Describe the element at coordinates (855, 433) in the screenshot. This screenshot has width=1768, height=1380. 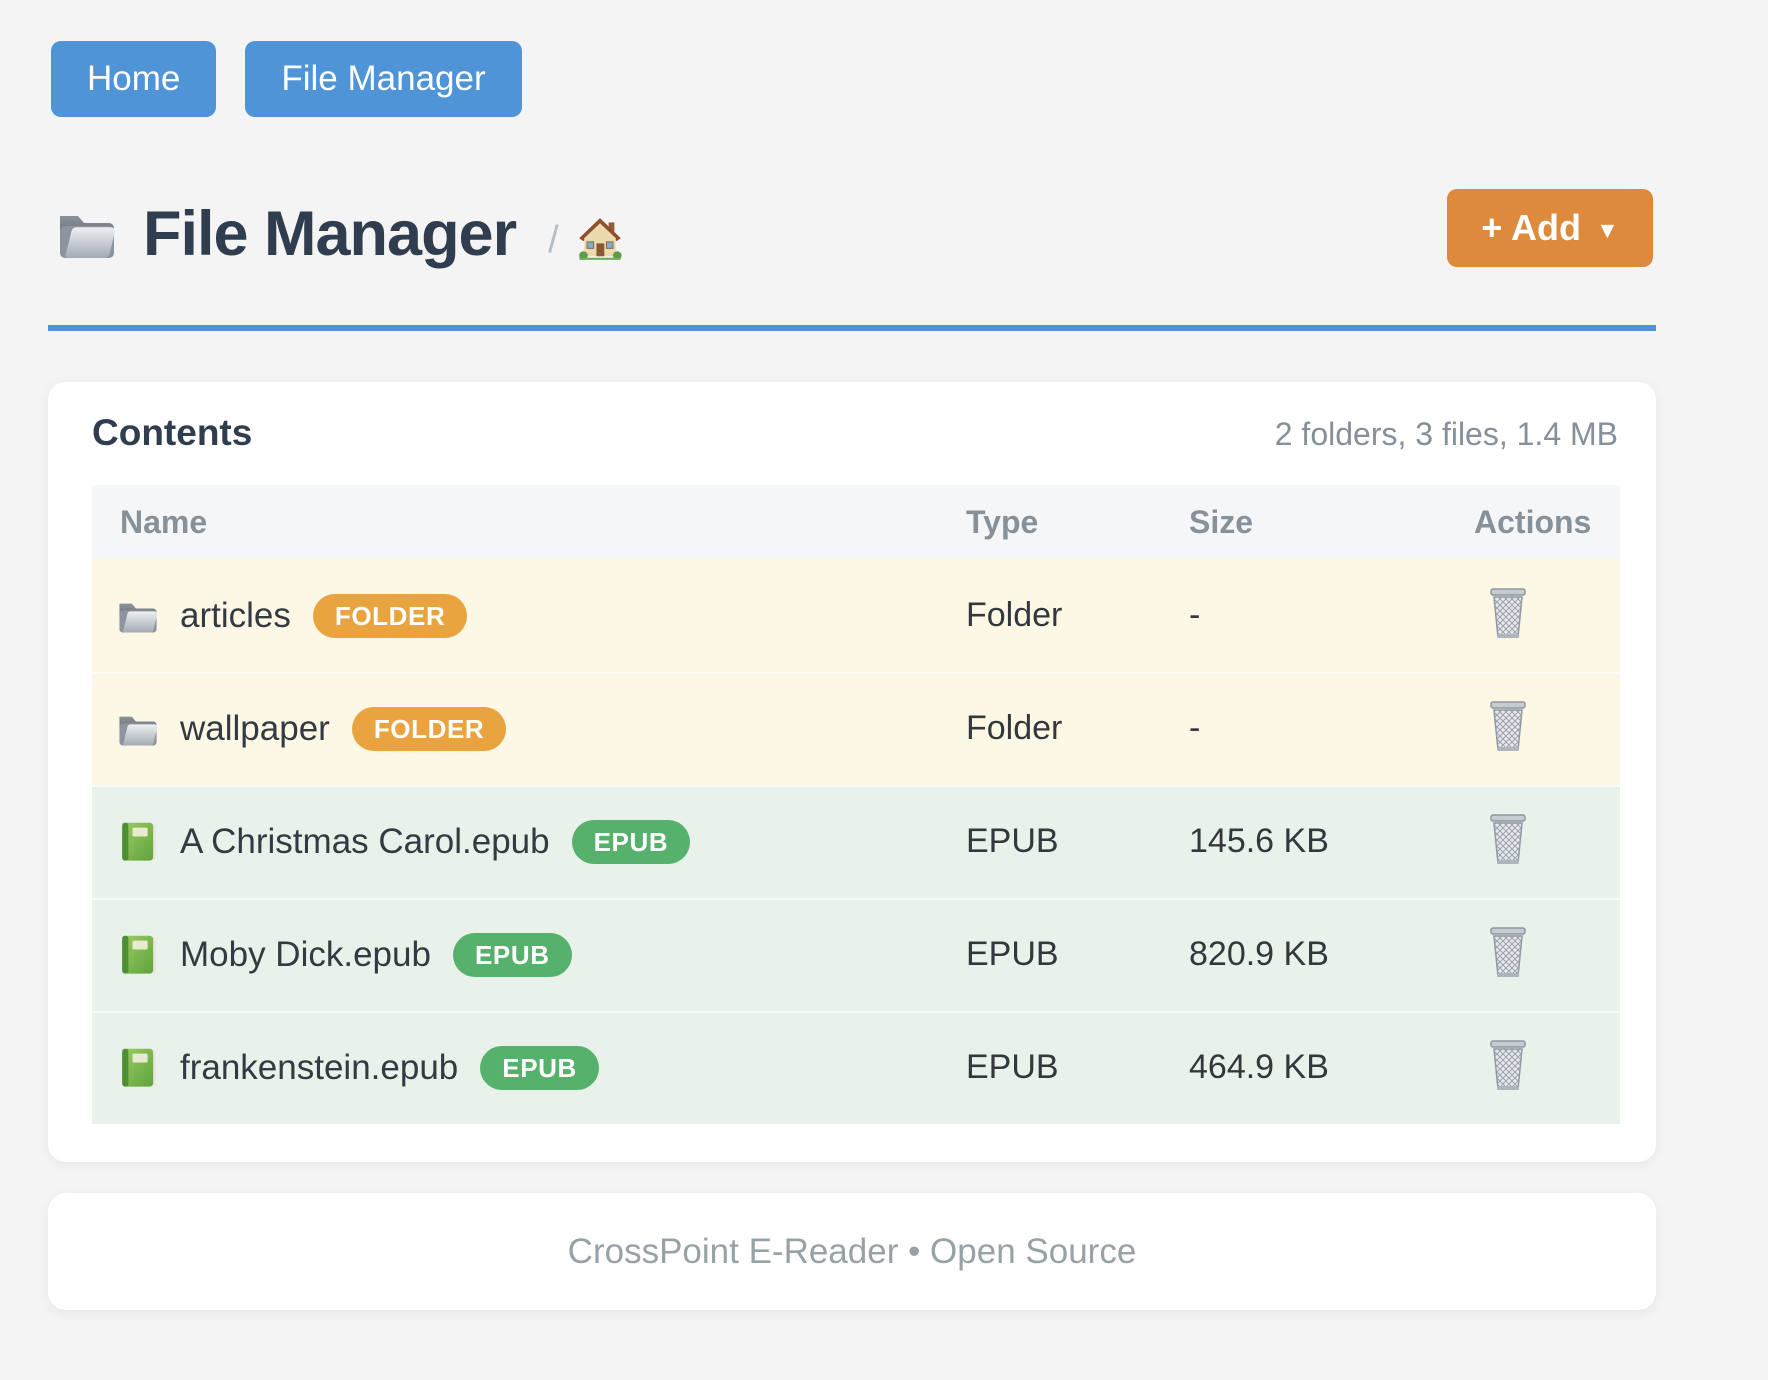
I see `contents-card-header: Contents 2 folders, 3 files, 1.4 MB` at that location.